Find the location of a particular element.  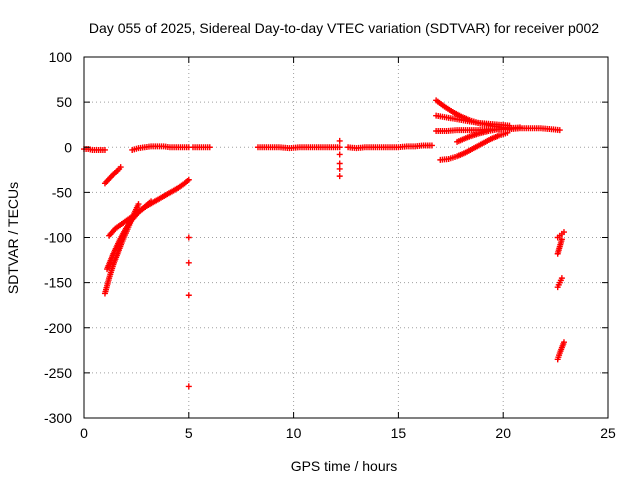

series-seg-q is located at coordinates (560, 235).